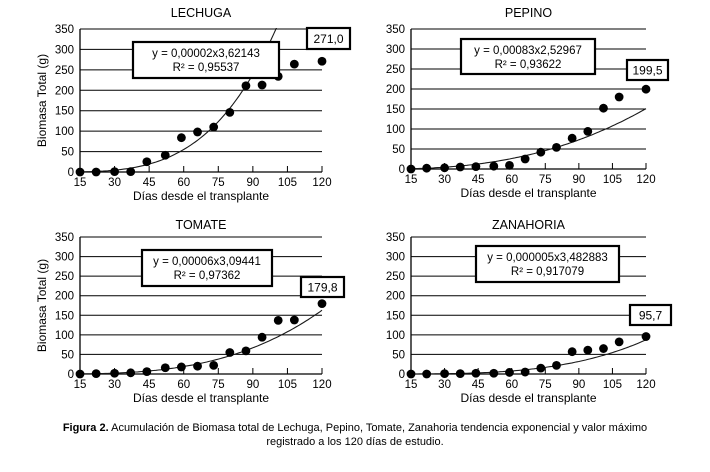 This screenshot has width=710, height=472. What do you see at coordinates (321, 183) in the screenshot?
I see `x-tick-label: 120` at bounding box center [321, 183].